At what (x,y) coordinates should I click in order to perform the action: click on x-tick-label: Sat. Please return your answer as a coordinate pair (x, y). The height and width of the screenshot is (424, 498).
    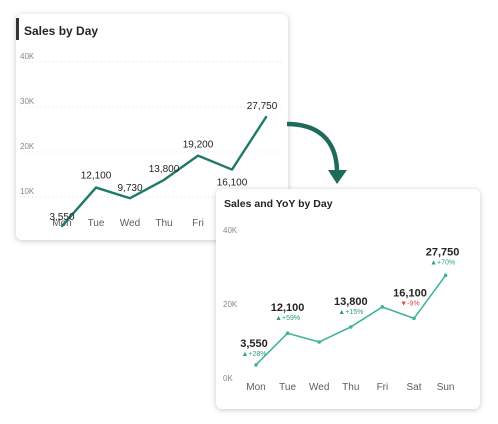
    Looking at the image, I should click on (413, 387).